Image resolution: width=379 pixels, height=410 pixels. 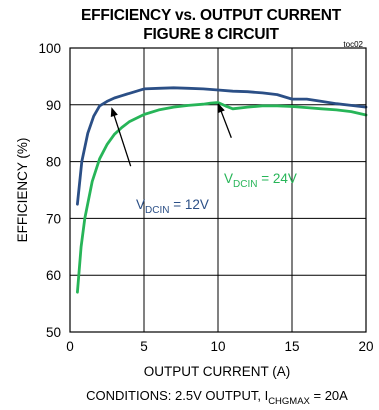 I want to click on annotation-12v-prefix: V, so click(x=140, y=204).